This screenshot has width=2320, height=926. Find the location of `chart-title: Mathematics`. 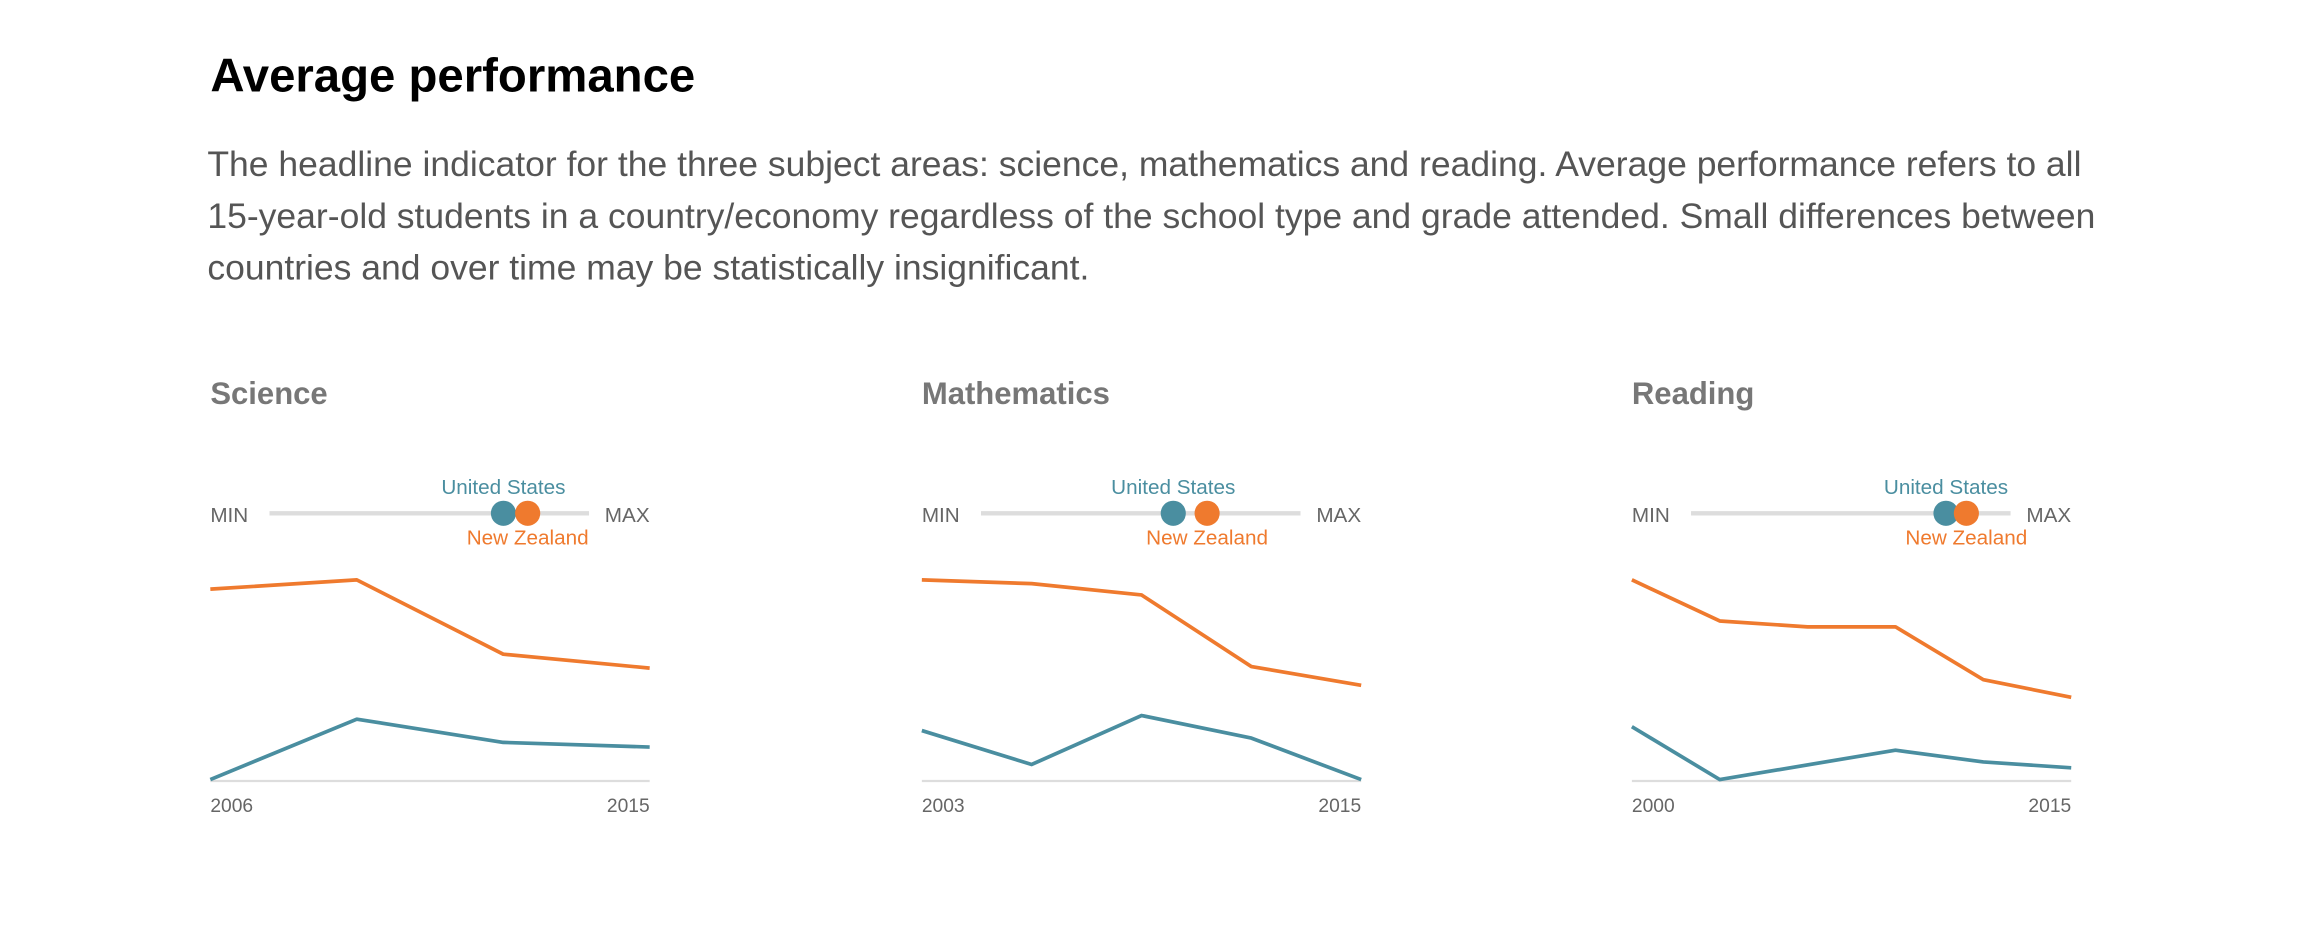

chart-title: Mathematics is located at coordinates (1016, 393).